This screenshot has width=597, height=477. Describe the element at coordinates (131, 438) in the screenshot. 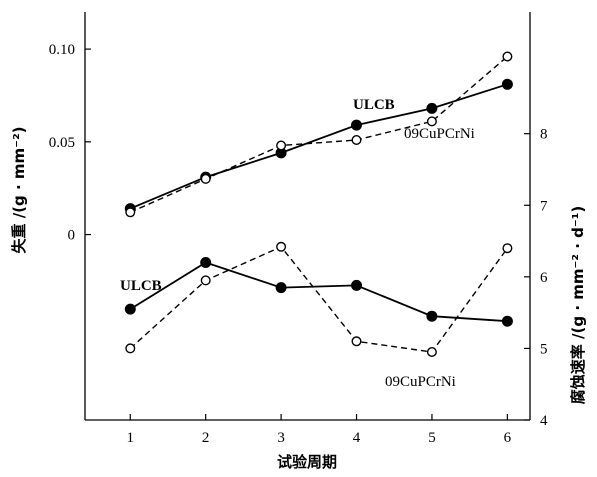

I see `x-tick-label: 1` at that location.